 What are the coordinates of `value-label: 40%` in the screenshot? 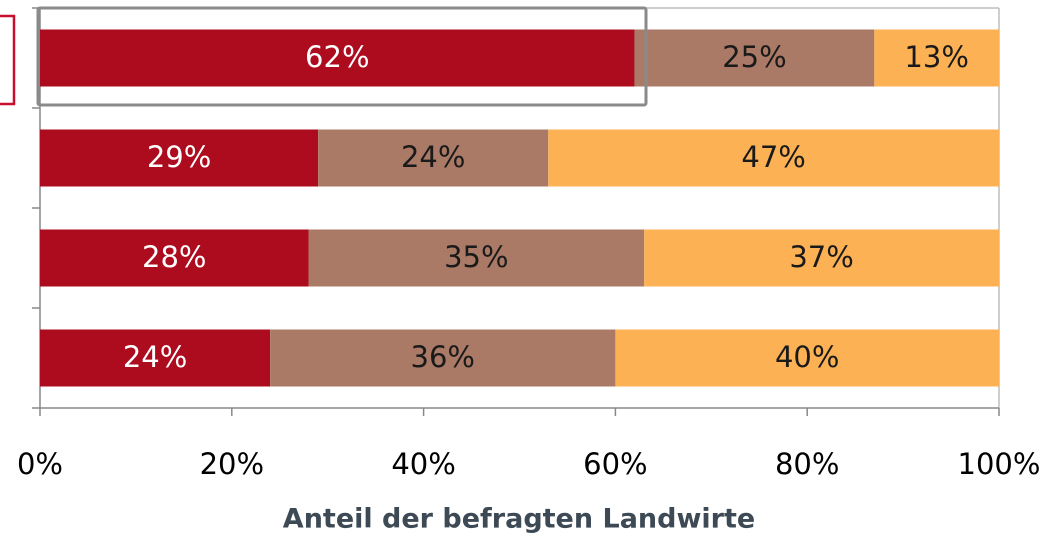 It's located at (807, 357).